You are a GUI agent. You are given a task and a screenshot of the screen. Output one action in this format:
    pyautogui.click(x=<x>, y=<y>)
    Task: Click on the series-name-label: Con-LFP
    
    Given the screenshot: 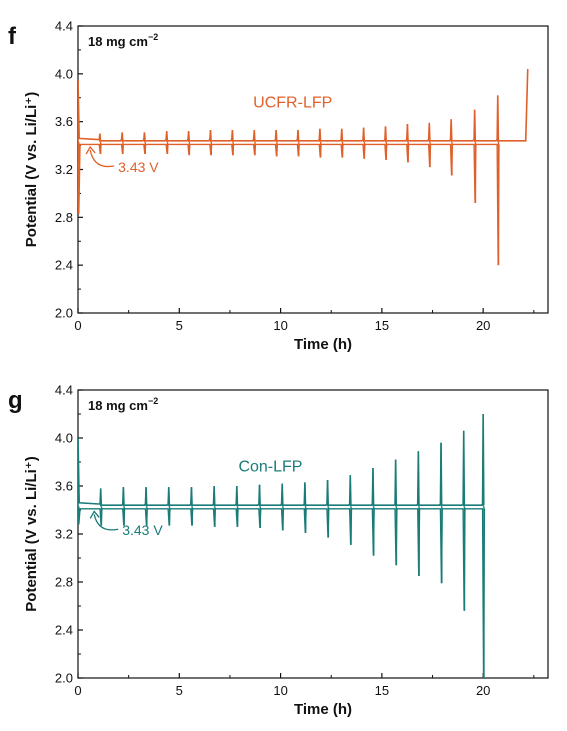 What is the action you would take?
    pyautogui.click(x=270, y=467)
    